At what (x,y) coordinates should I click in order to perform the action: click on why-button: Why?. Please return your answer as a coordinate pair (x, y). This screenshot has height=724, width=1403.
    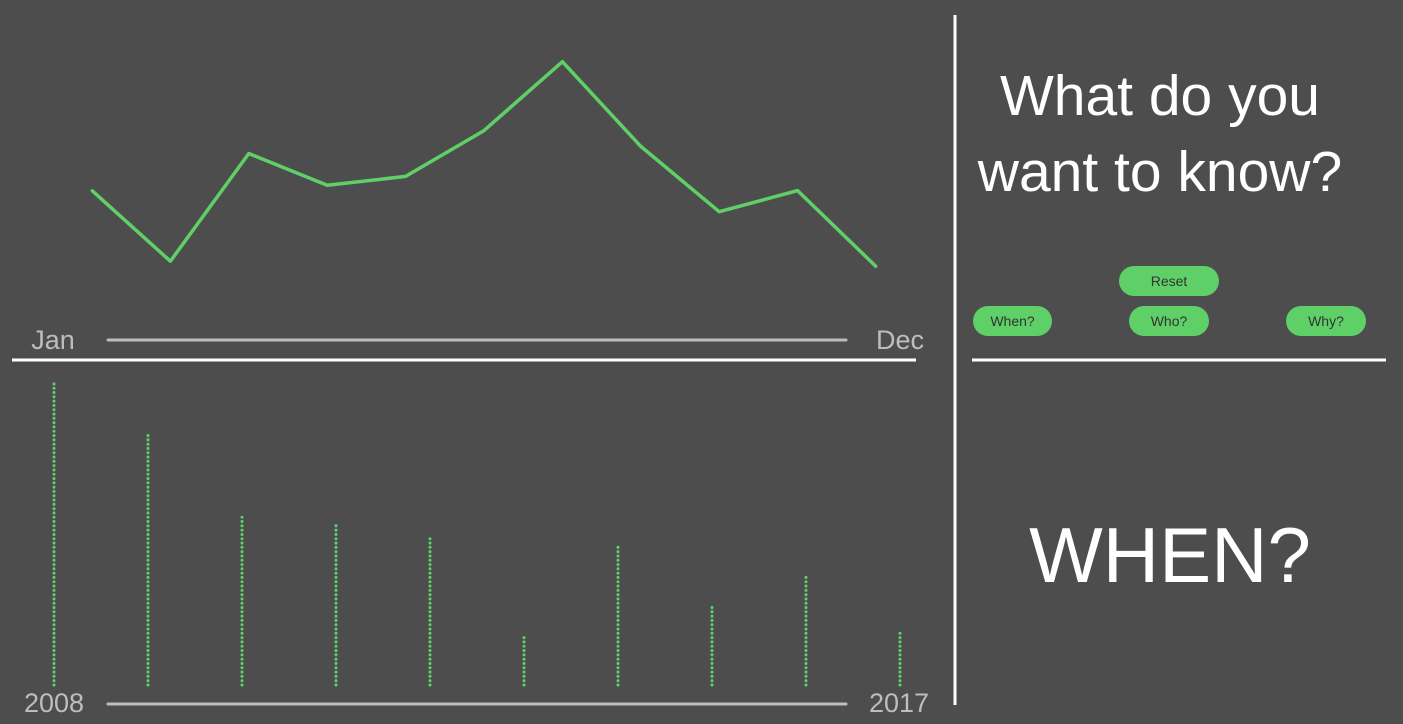
    Looking at the image, I should click on (1326, 321).